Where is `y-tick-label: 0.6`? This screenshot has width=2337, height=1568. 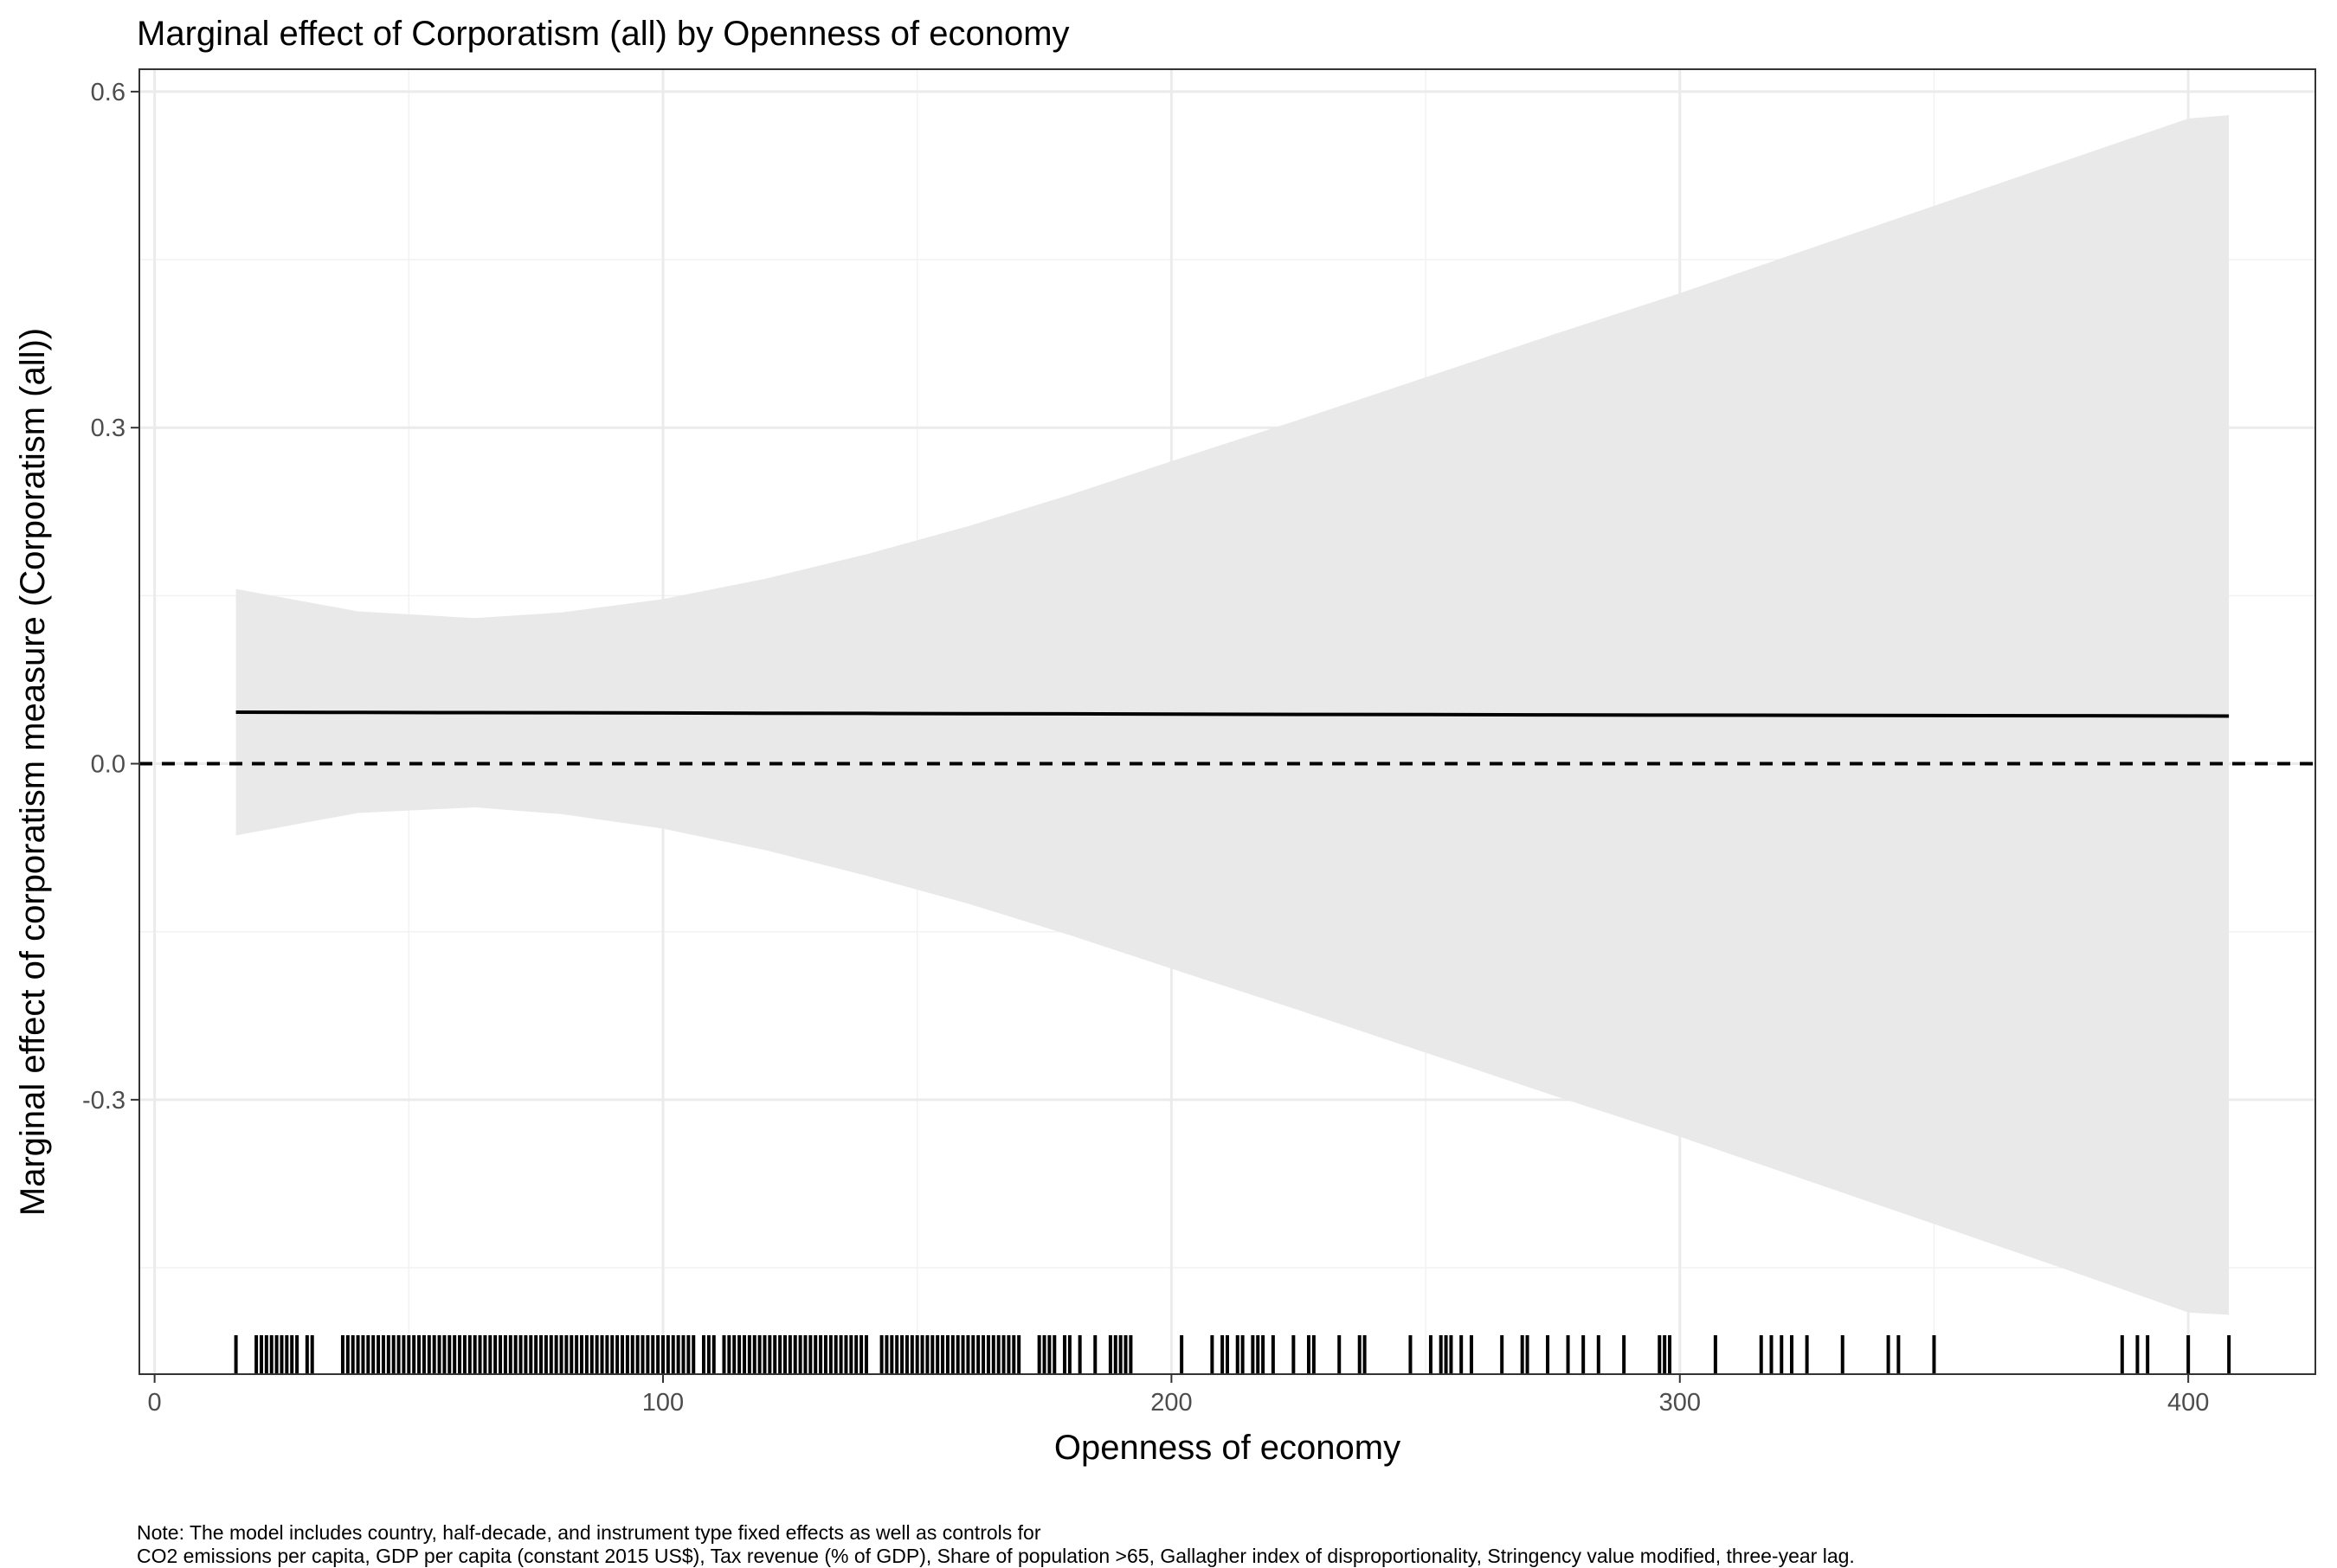 y-tick-label: 0.6 is located at coordinates (108, 92).